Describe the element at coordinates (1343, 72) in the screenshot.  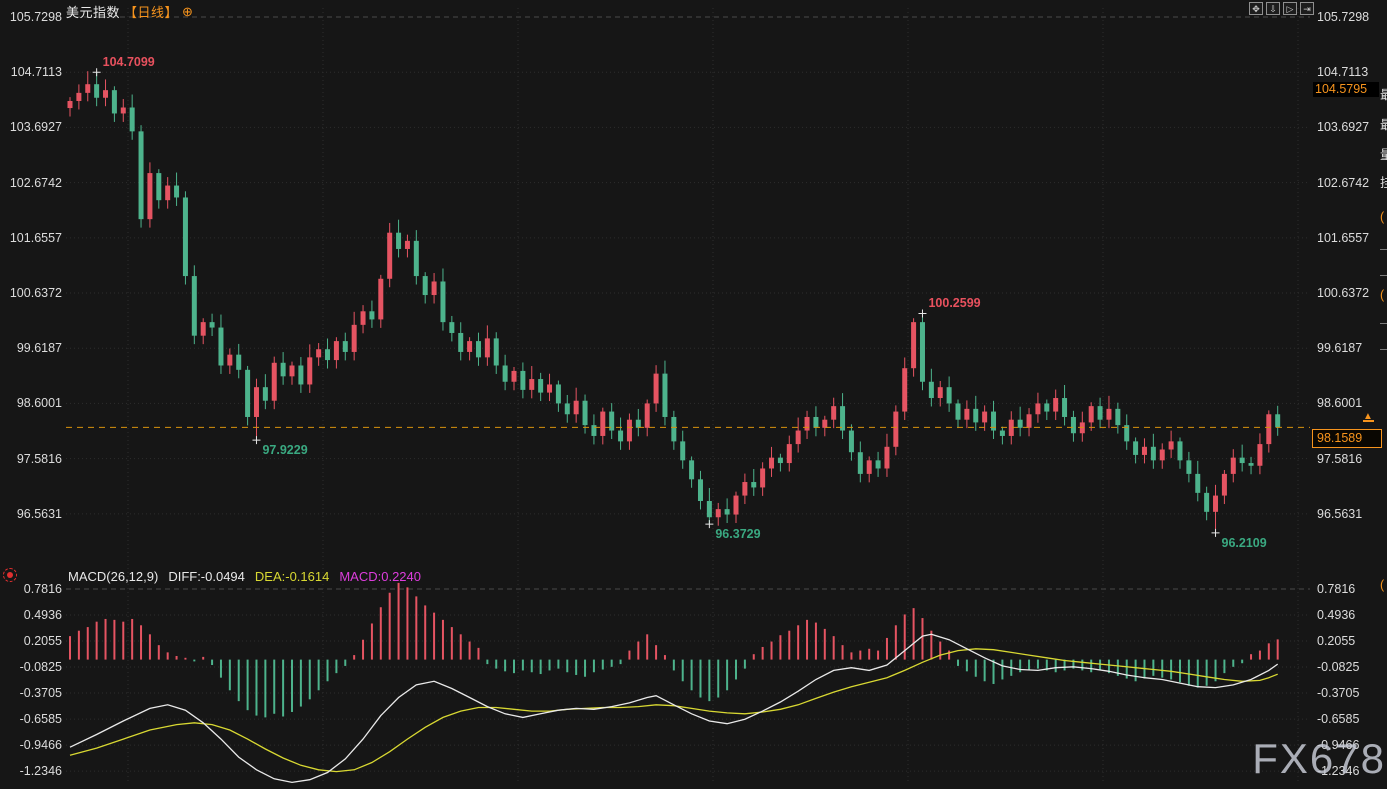
I see `price-axis-tick-right: 104.7113` at that location.